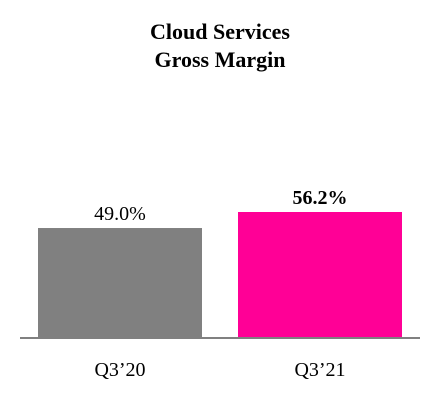 The width and height of the screenshot is (440, 400). What do you see at coordinates (320, 198) in the screenshot?
I see `value-label-2: 56.2%` at bounding box center [320, 198].